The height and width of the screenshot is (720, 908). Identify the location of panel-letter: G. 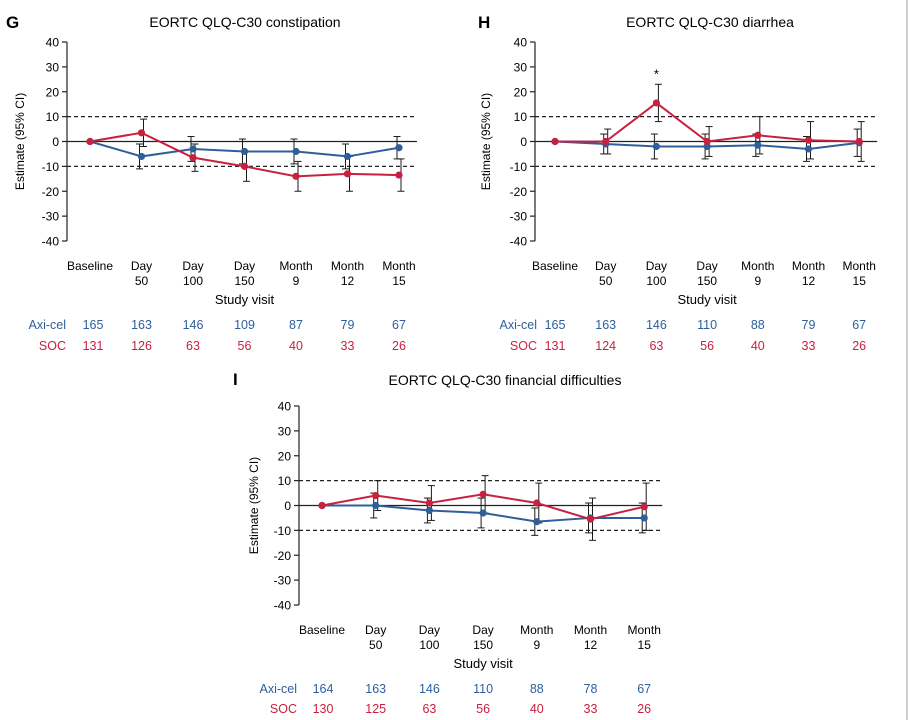
(12, 22).